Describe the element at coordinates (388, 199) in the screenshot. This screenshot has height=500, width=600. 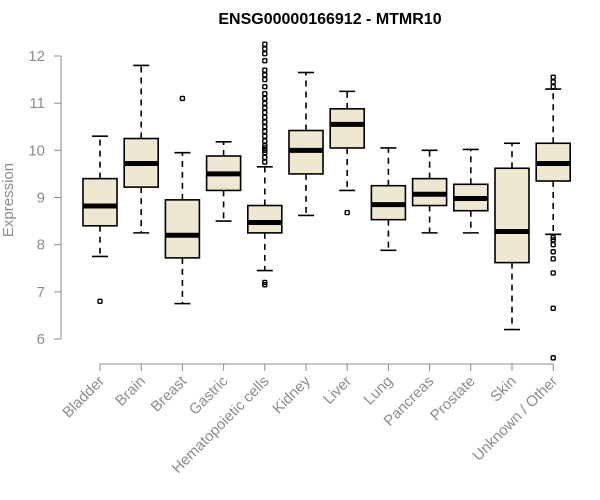
I see `box-lung` at that location.